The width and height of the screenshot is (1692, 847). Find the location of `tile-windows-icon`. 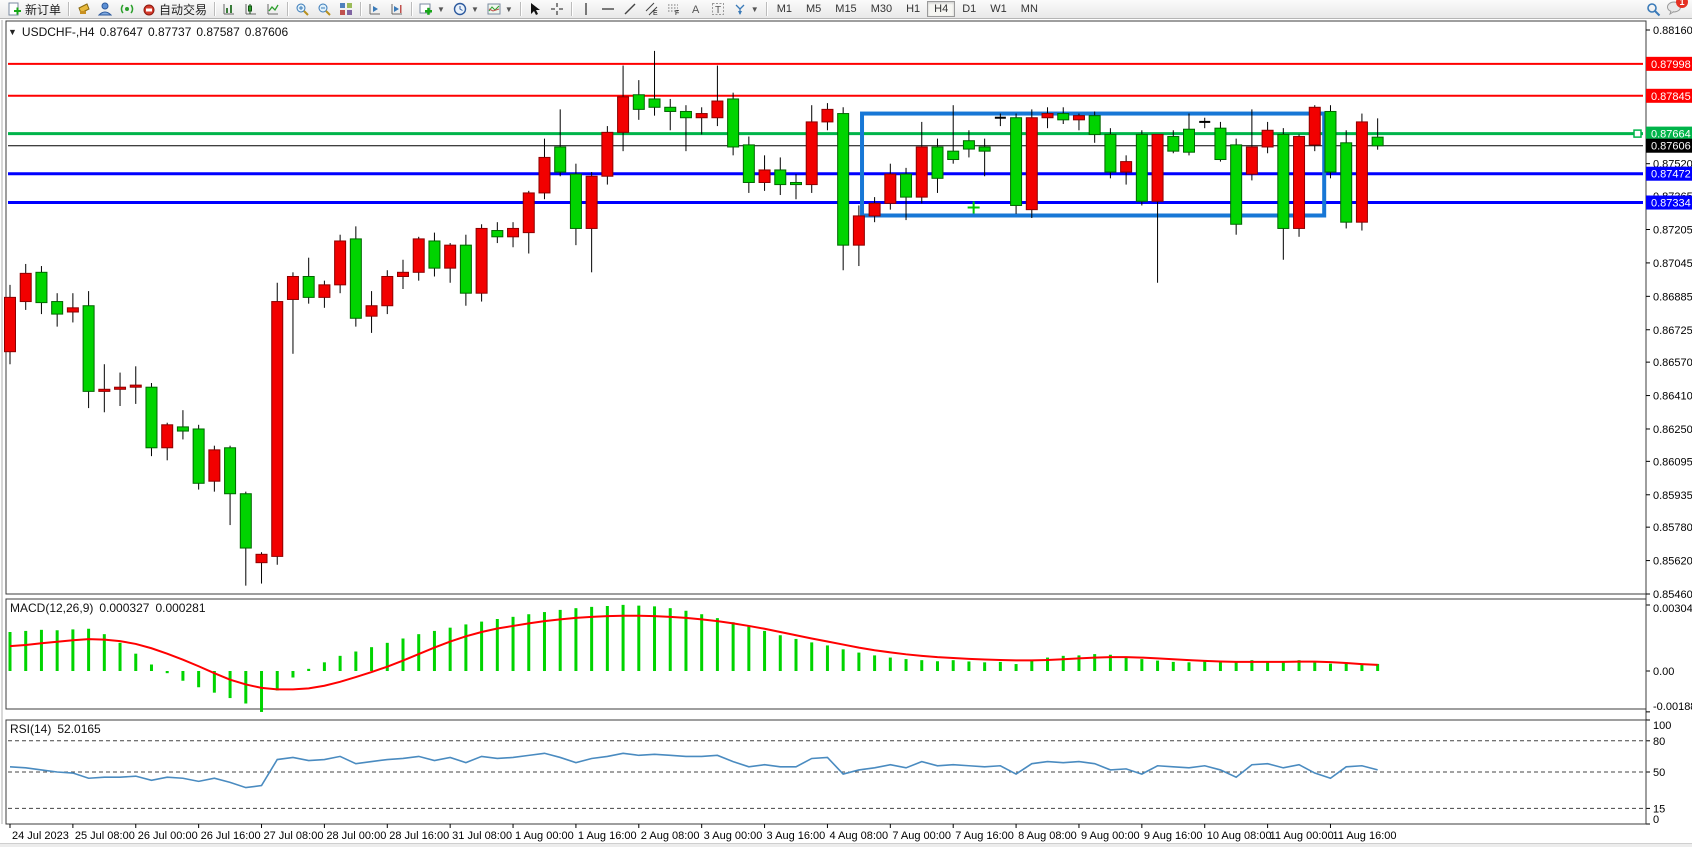

tile-windows-icon is located at coordinates (346, 9).